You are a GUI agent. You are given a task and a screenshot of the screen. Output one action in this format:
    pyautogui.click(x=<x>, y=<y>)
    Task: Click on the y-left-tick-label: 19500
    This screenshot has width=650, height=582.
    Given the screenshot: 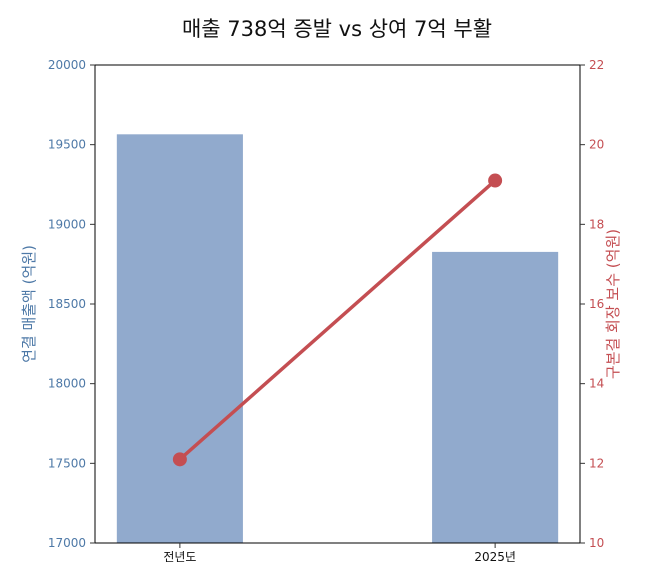 What is the action you would take?
    pyautogui.click(x=67, y=145)
    